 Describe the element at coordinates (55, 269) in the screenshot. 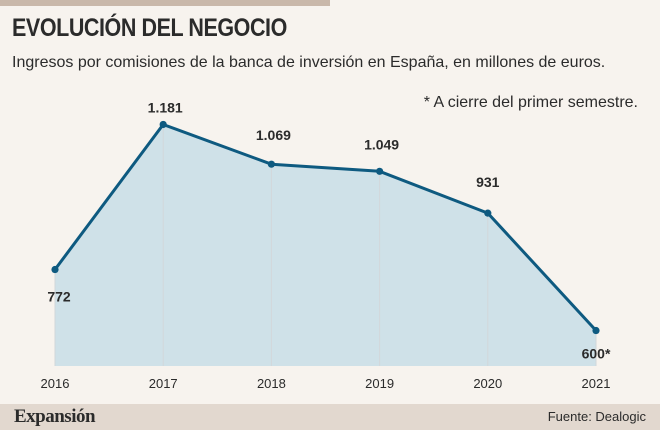

I see `data-point-2016` at that location.